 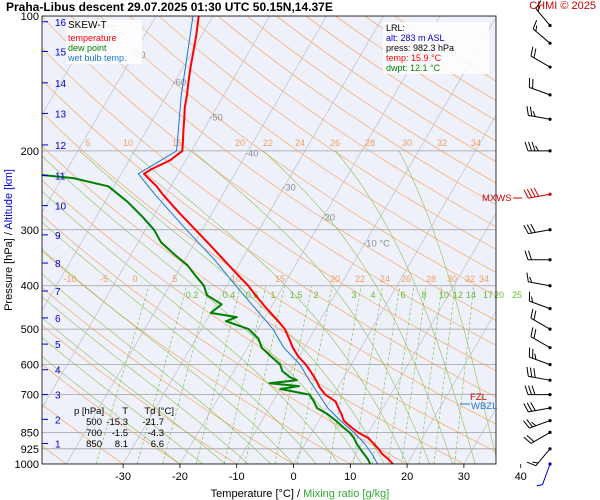 I want to click on mixing-ratio-label: 8, so click(x=423, y=295).